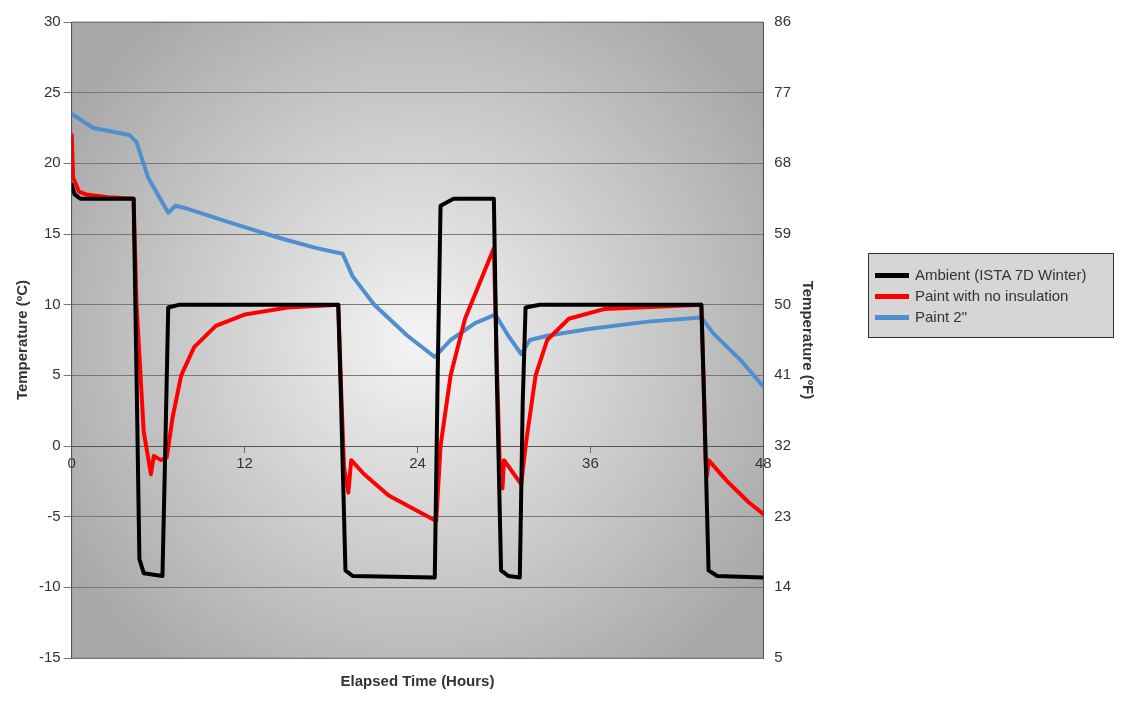 The image size is (1129, 702). Describe the element at coordinates (244, 463) in the screenshot. I see `x-tick-label: 12` at that location.